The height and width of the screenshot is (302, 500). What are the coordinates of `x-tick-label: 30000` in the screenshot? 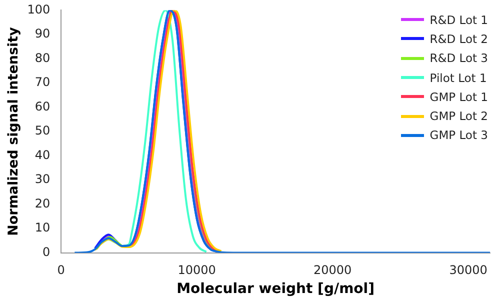 It's located at (468, 270).